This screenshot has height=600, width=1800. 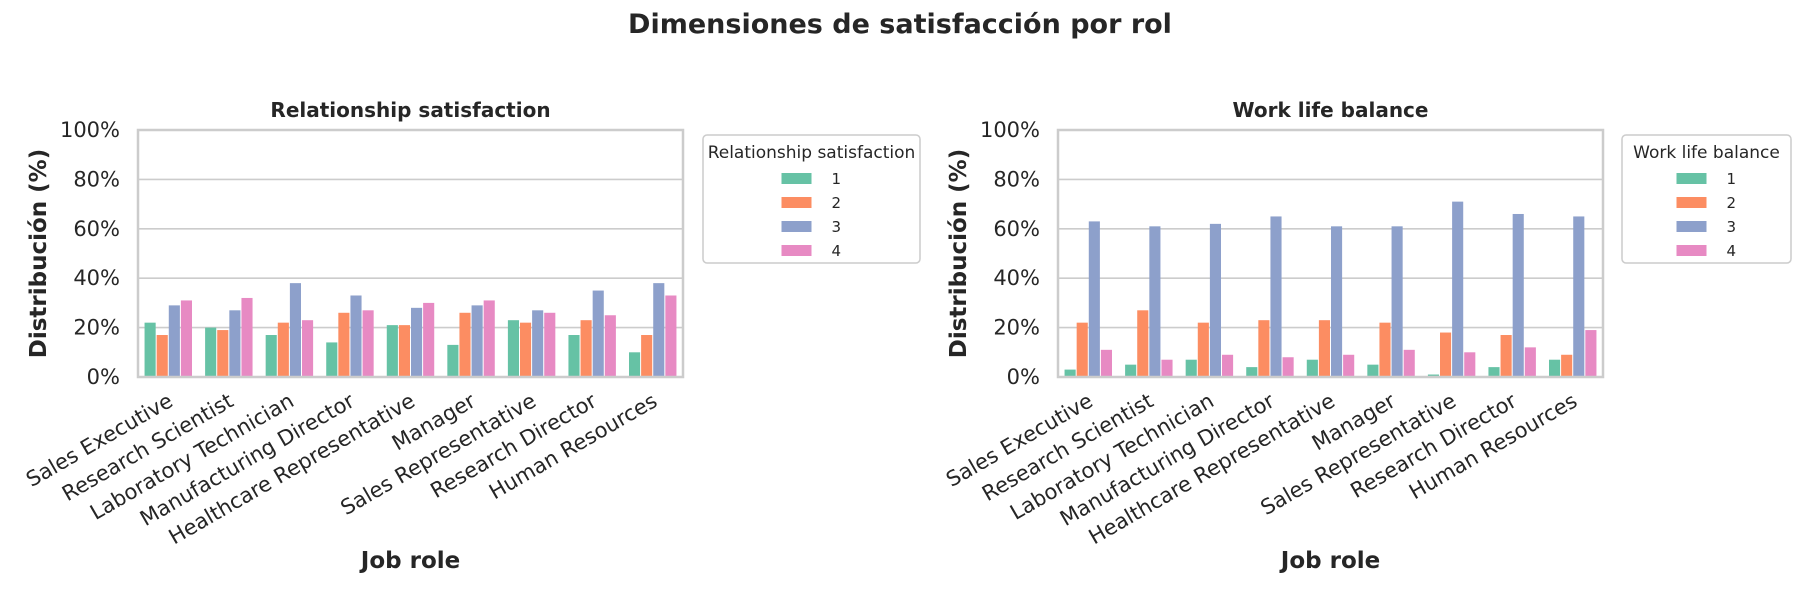 I want to click on plot-title: Work life balance, so click(x=1331, y=110).